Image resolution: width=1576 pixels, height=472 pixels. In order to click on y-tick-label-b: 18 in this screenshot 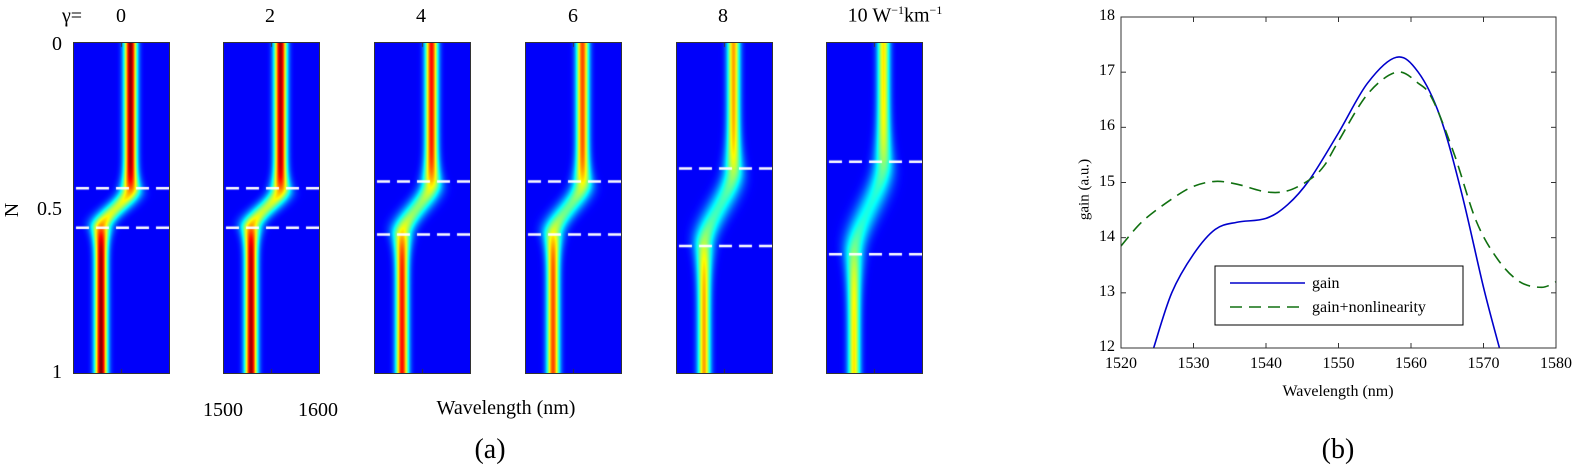, I will do `click(1107, 15)`.